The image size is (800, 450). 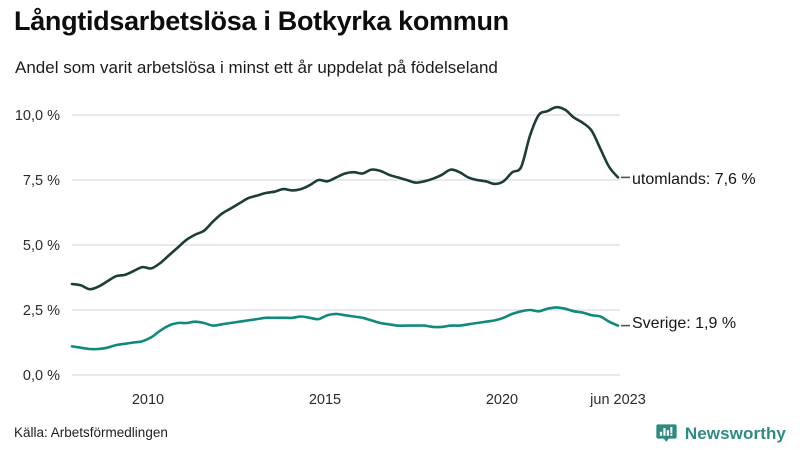 I want to click on y-axis-tick-labels: 0,0 % 2,5 % 5,0 % 7,5 % 10,0 %, so click(x=37, y=246).